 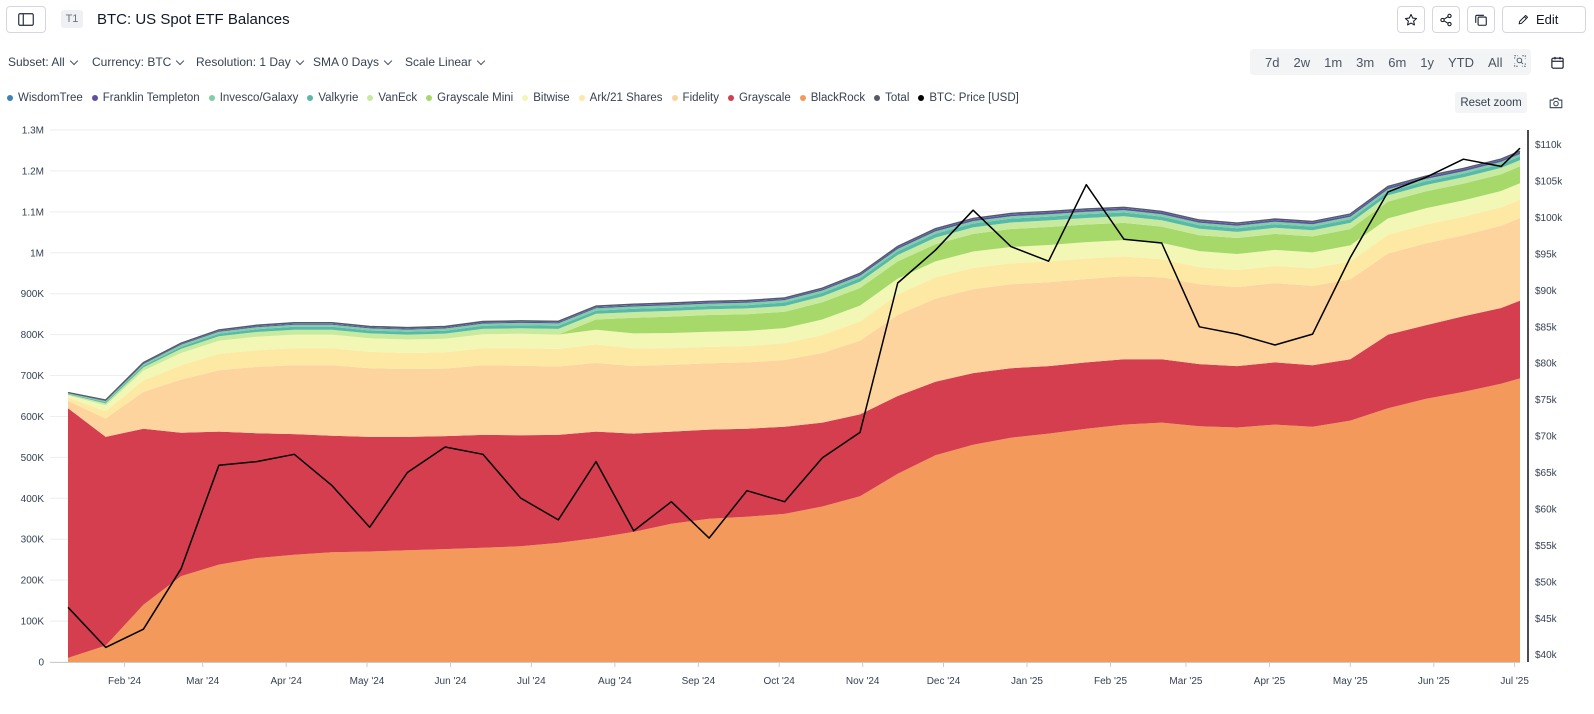 I want to click on screenshot-button, so click(x=1556, y=103).